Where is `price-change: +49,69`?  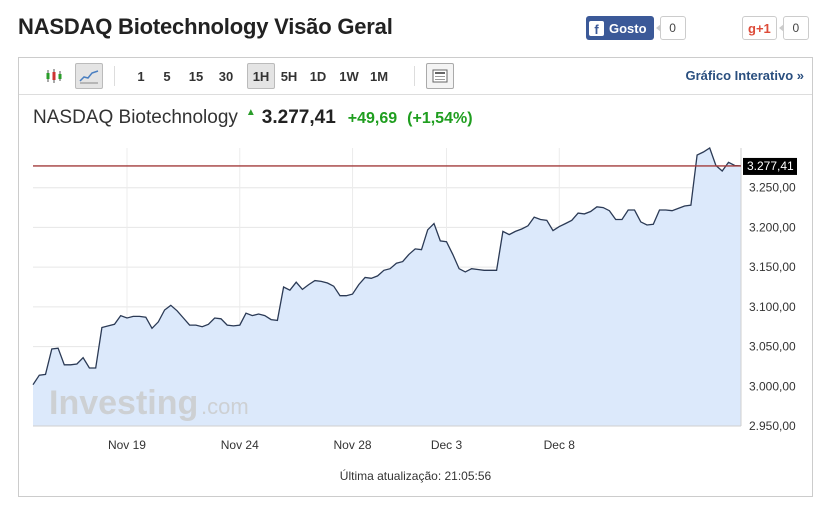
price-change: +49,69 is located at coordinates (372, 118).